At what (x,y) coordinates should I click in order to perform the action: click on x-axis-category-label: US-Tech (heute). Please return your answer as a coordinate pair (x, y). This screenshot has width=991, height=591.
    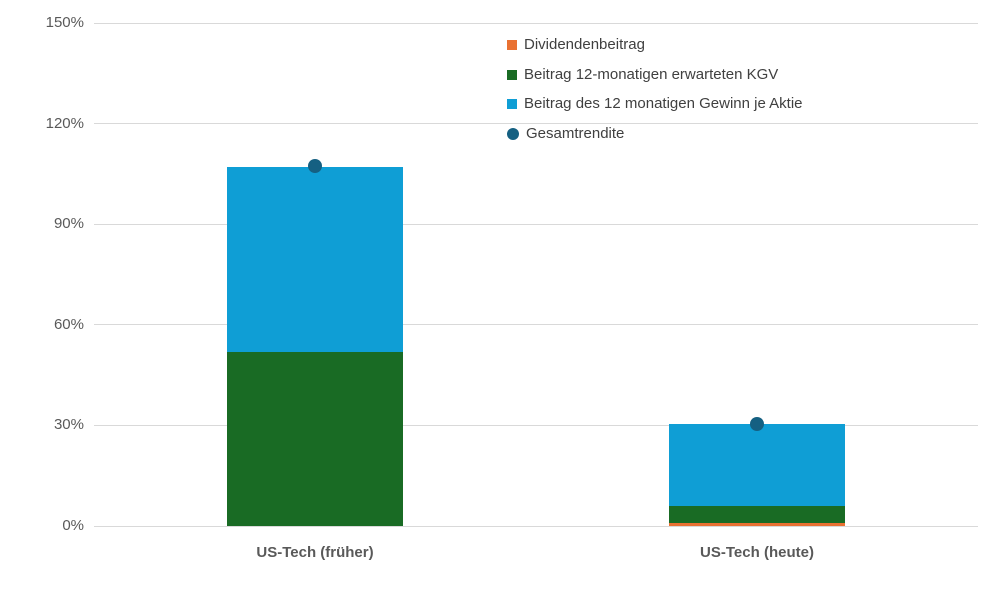
    Looking at the image, I should click on (757, 552).